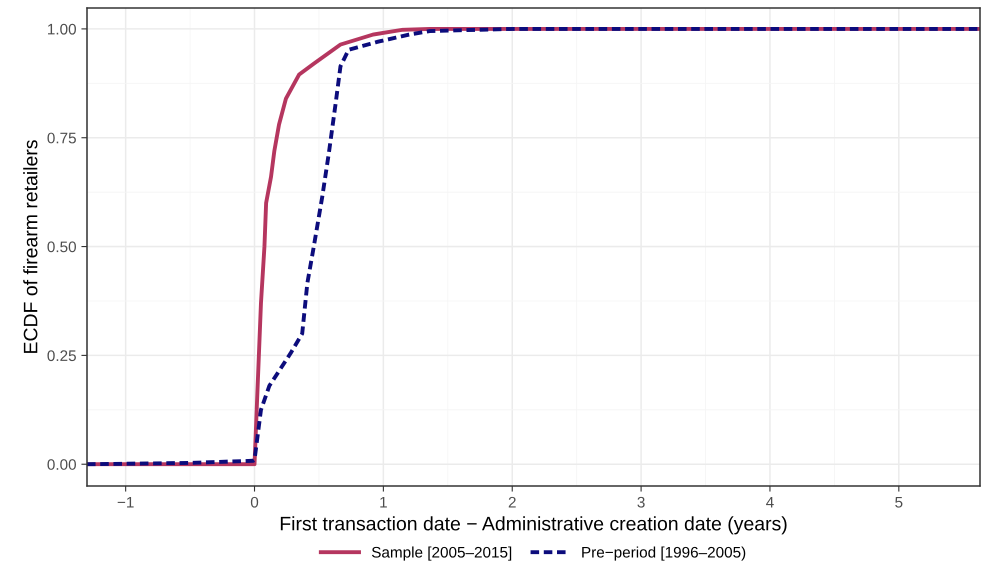 This screenshot has width=981, height=577. What do you see at coordinates (641, 502) in the screenshot?
I see `x-tick-label: 3` at bounding box center [641, 502].